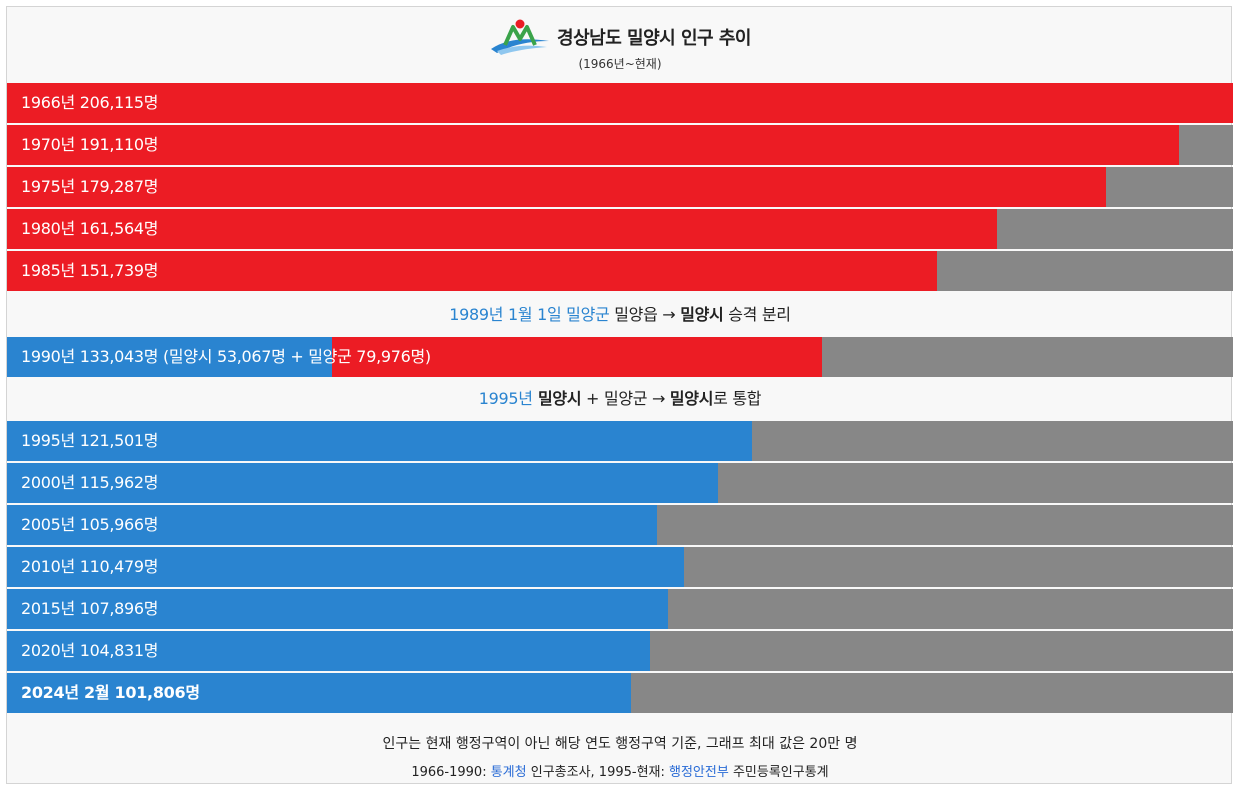 The image size is (1238, 790). I want to click on bar-1966, so click(620, 103).